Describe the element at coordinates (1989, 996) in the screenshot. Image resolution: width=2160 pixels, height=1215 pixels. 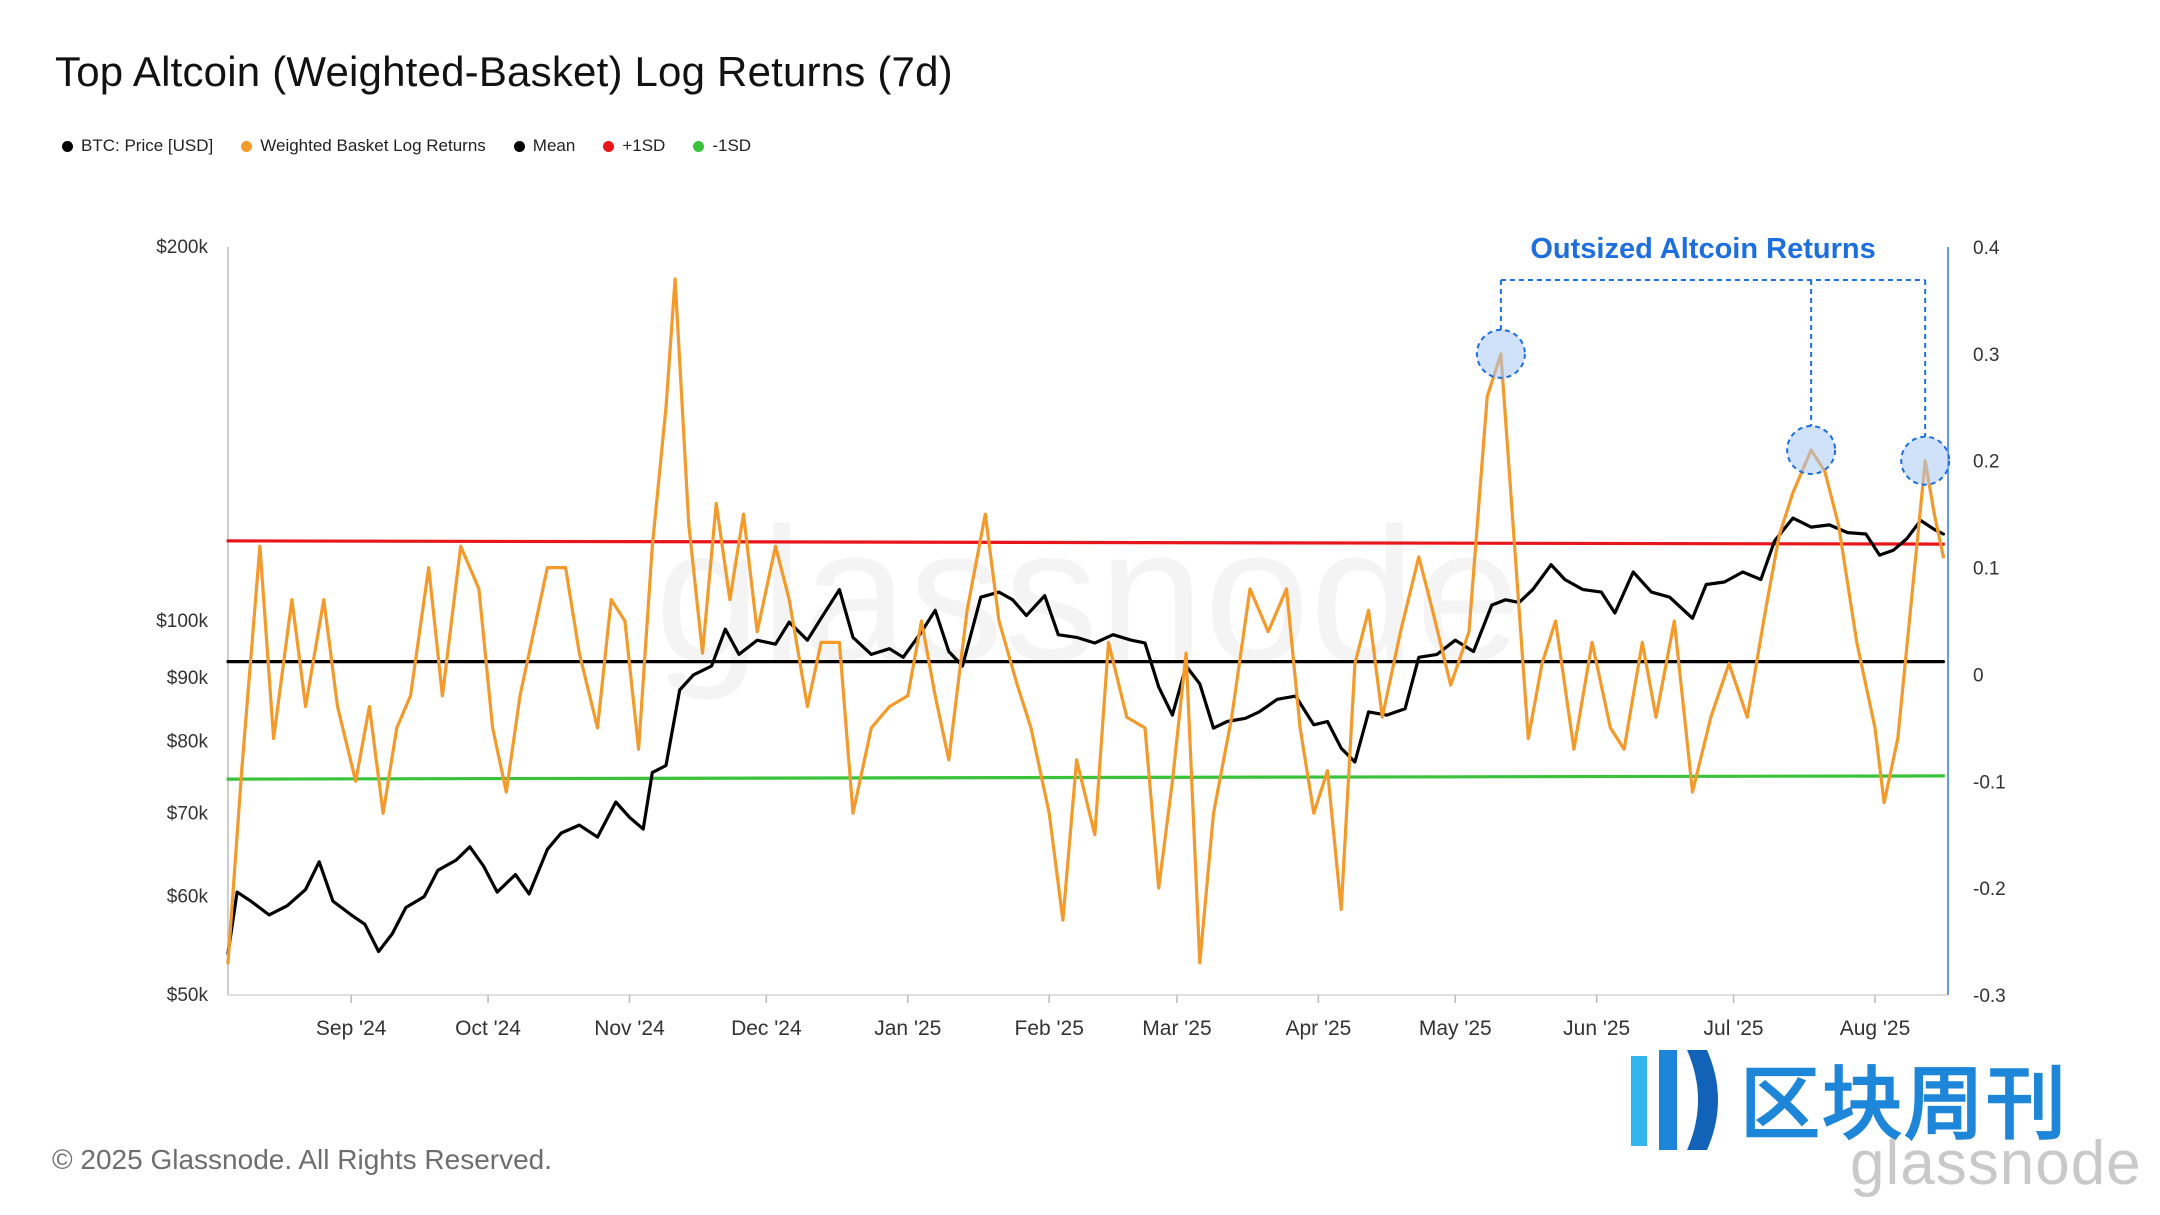
I see `y-right-tick-label: -0.3` at that location.